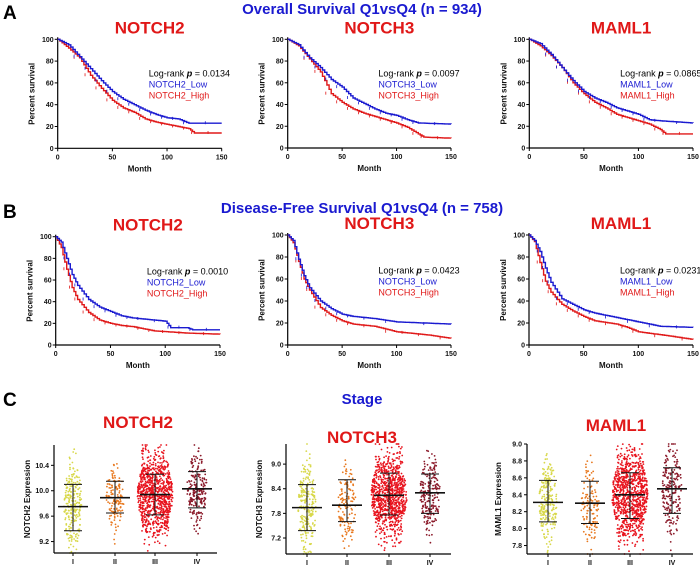 The image size is (700, 565). I want to click on chart-title: NOTCH3, so click(362, 437).